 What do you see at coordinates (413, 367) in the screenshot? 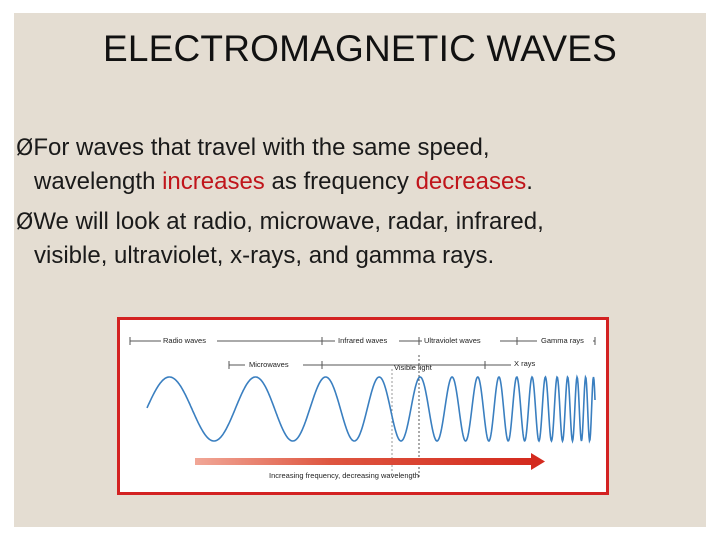
I see `label-visible-light: Visible light` at bounding box center [413, 367].